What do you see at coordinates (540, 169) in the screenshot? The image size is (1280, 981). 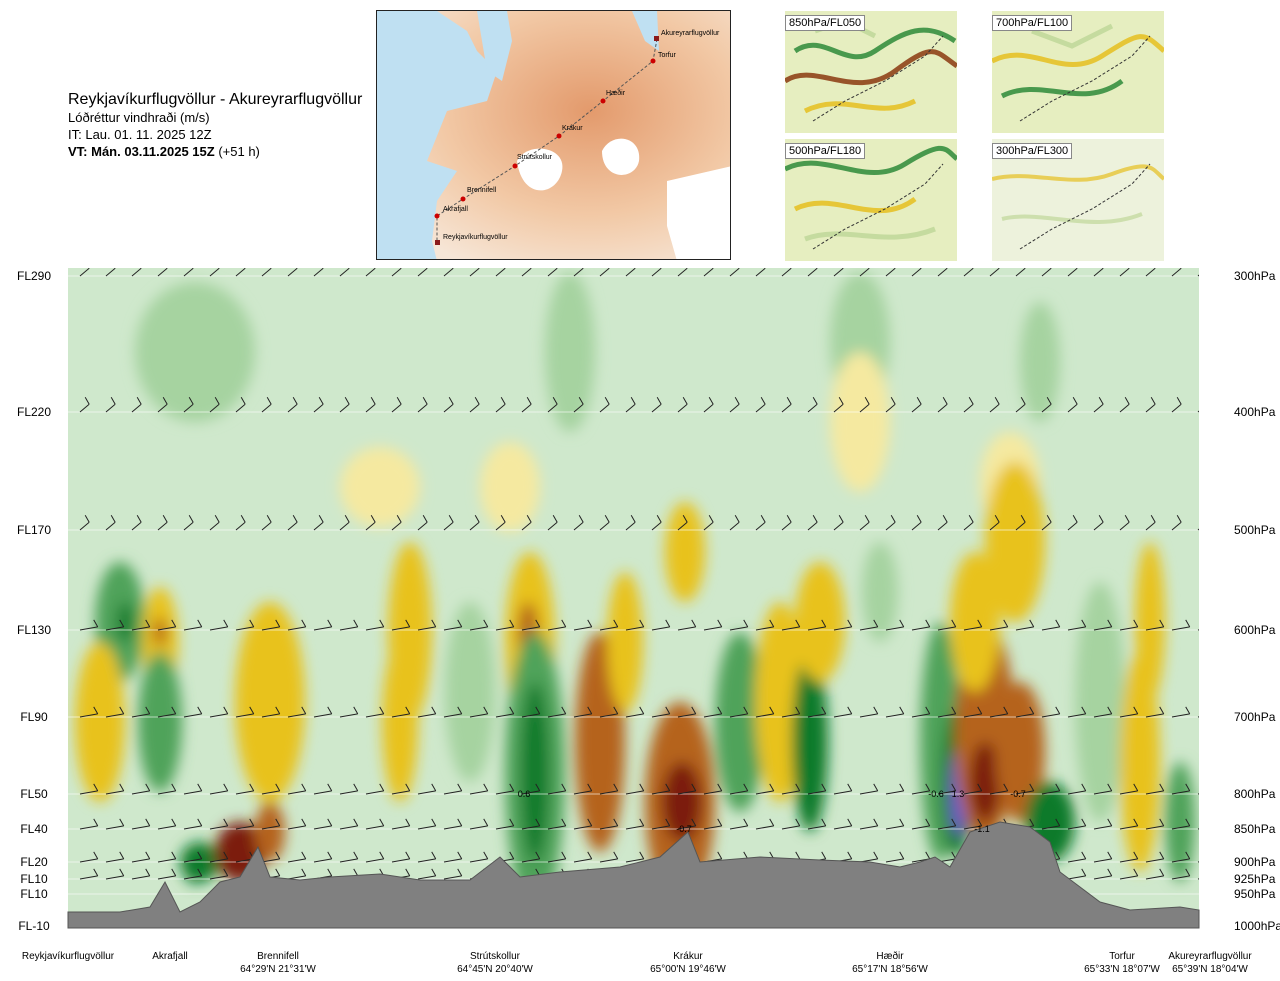 I see `glacier-langjokull` at bounding box center [540, 169].